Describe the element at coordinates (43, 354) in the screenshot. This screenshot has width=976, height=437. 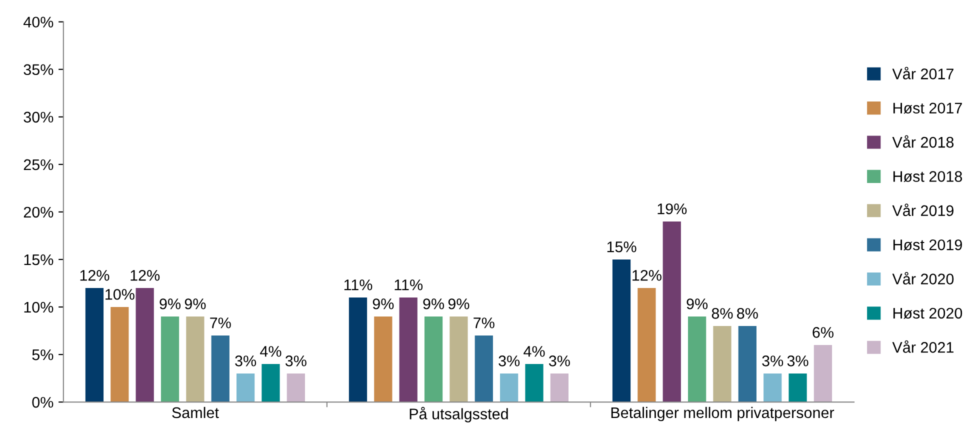
I see `y-tick-label: 5%` at that location.